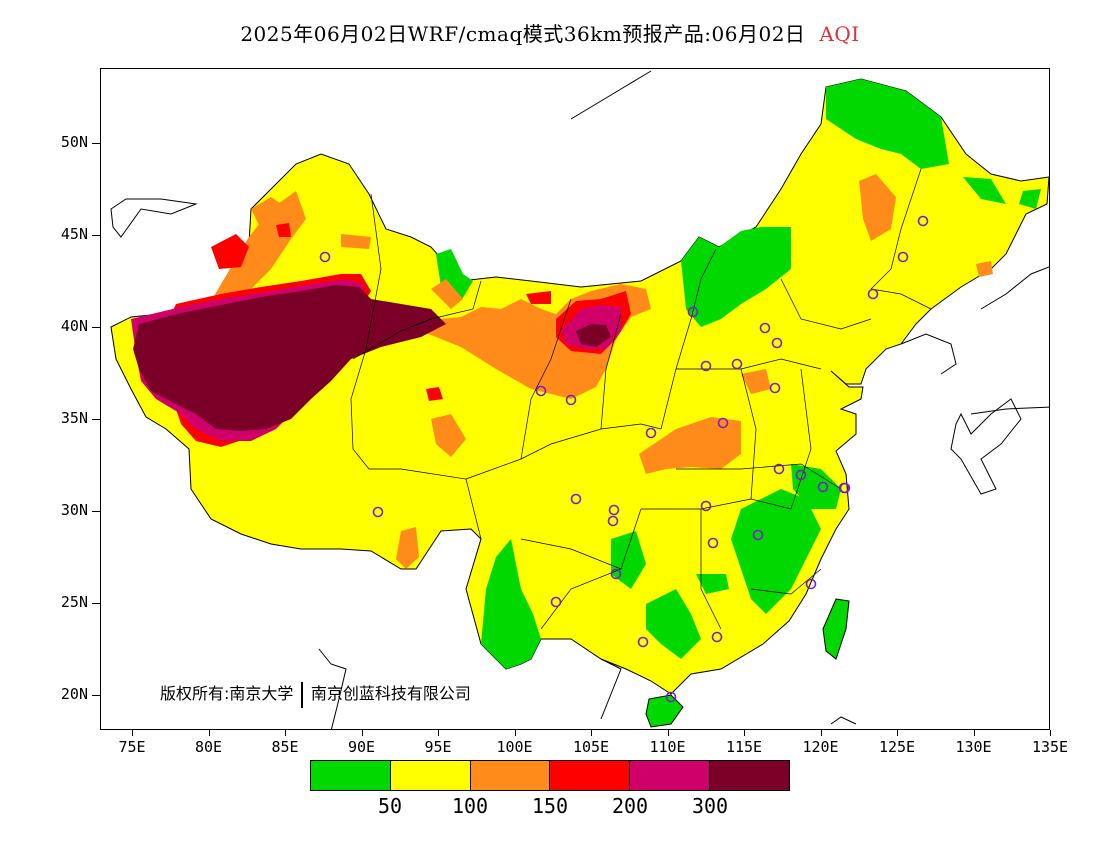 This screenshot has width=1100, height=850. I want to click on map-title: 2025年06月02日WRF/cmaq模式36km预报产品:06月02日 AQI, so click(550, 32).